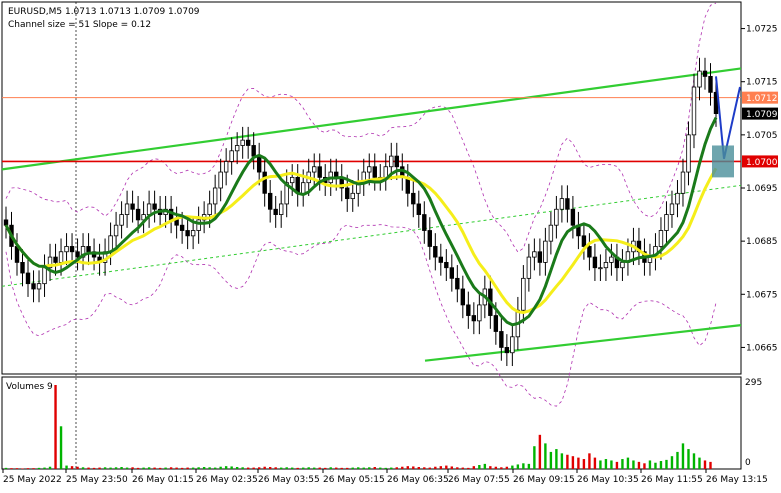  What do you see at coordinates (79, 25) in the screenshot?
I see `channel-info: Channel size = 51 Slope = 0.12` at bounding box center [79, 25].